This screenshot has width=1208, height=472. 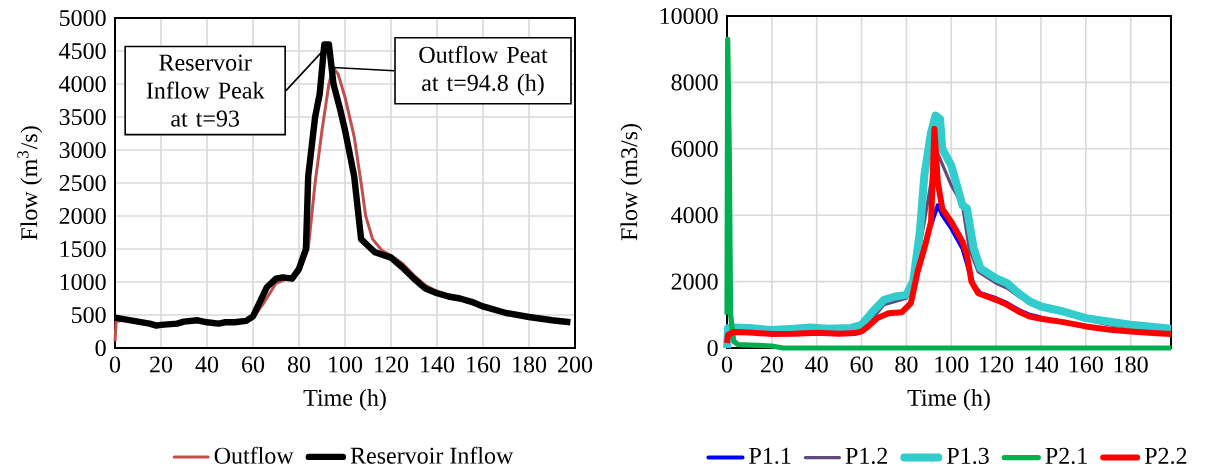 What do you see at coordinates (1066, 456) in the screenshot?
I see `legend-label: P2.1` at bounding box center [1066, 456].